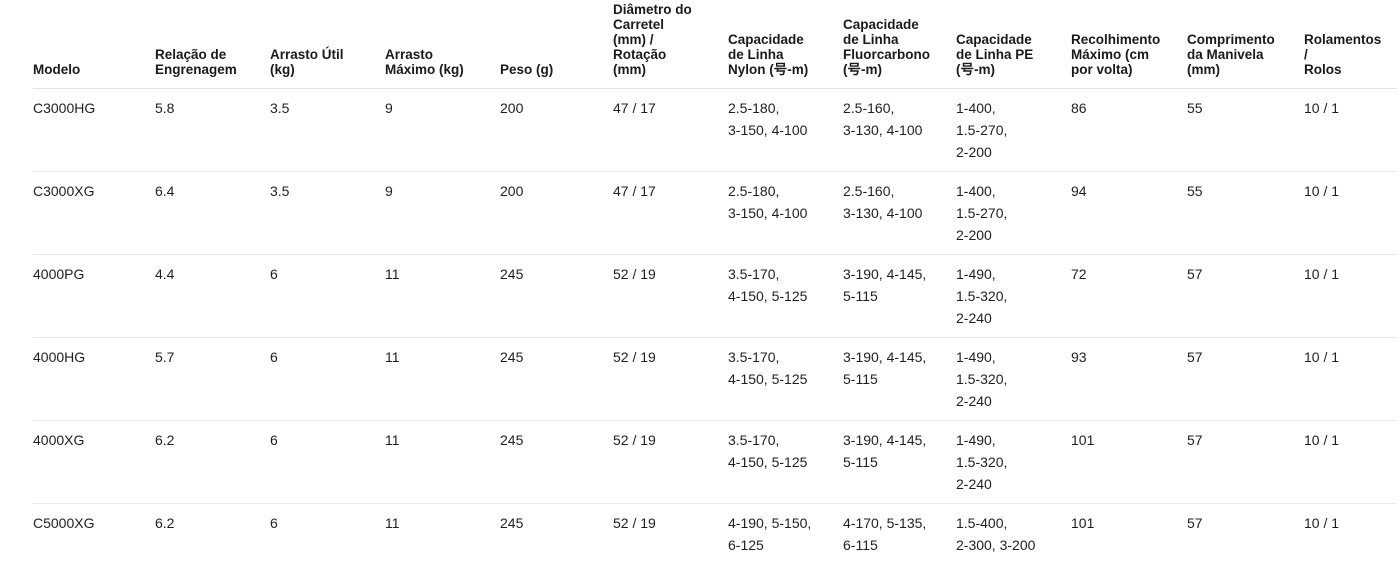  What do you see at coordinates (785, 44) in the screenshot?
I see `column-header: Capacidade de Linha Nylon (号-m)` at bounding box center [785, 44].